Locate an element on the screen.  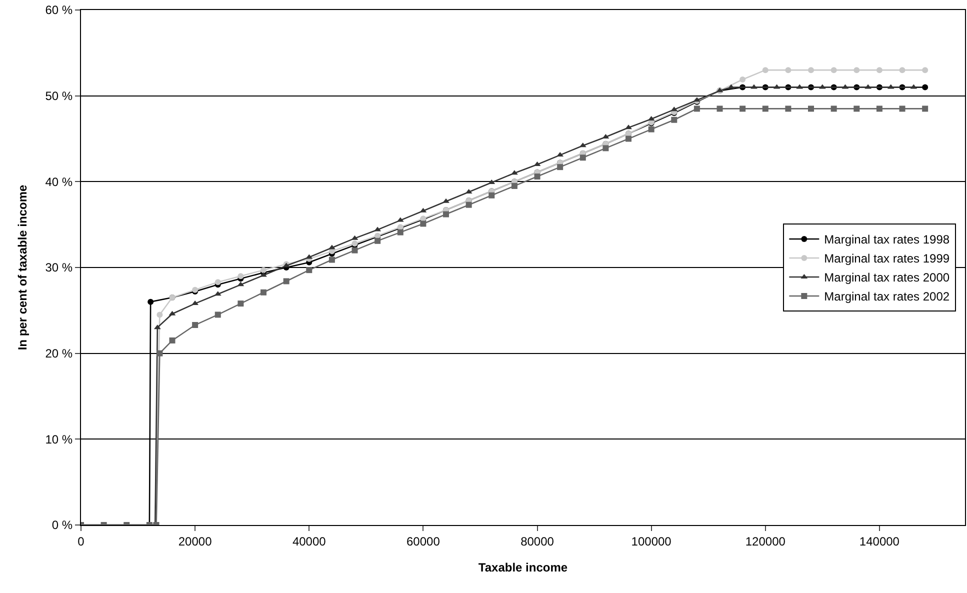
y-tick-label: 10 % is located at coordinates (59, 439).